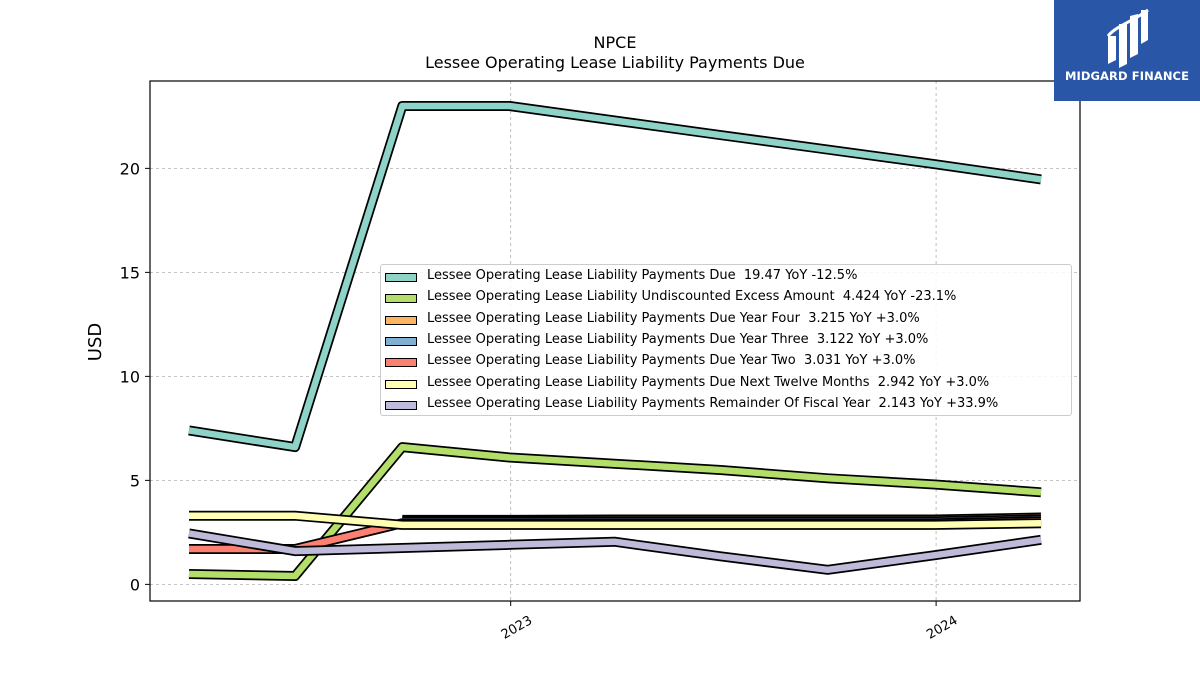 The image size is (1200, 675). I want to click on y-tick-label: 15, so click(130, 272).